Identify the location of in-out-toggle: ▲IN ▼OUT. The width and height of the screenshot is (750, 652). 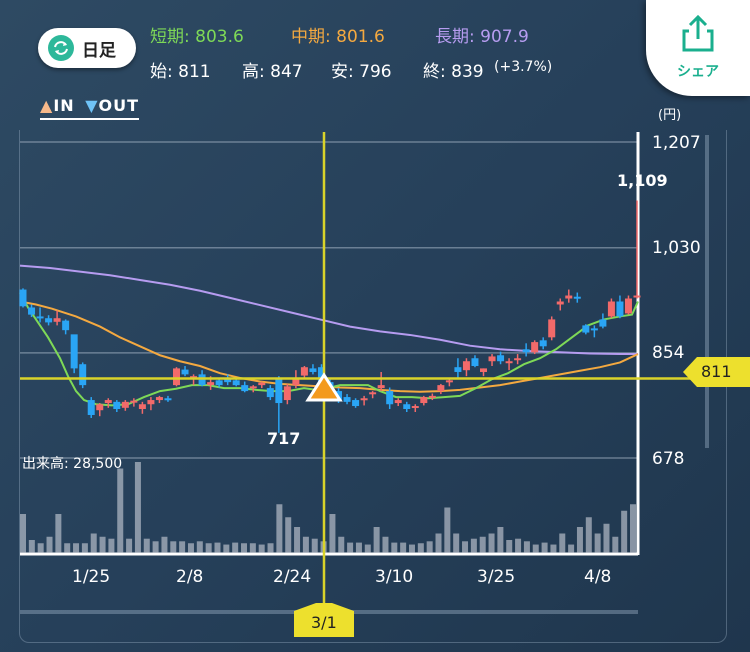
(90, 108).